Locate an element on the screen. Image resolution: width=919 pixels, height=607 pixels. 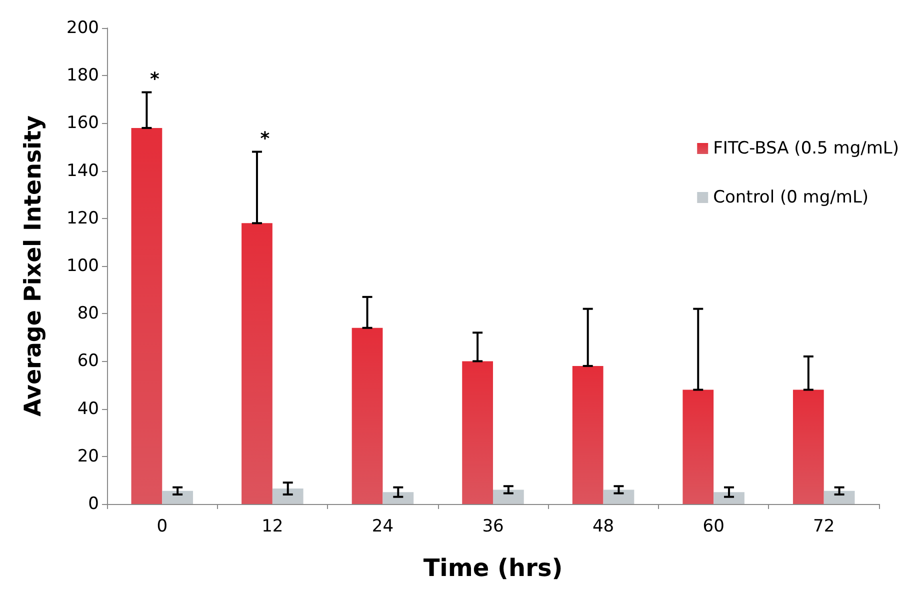
y-tick-label: 80 is located at coordinates (88, 314).